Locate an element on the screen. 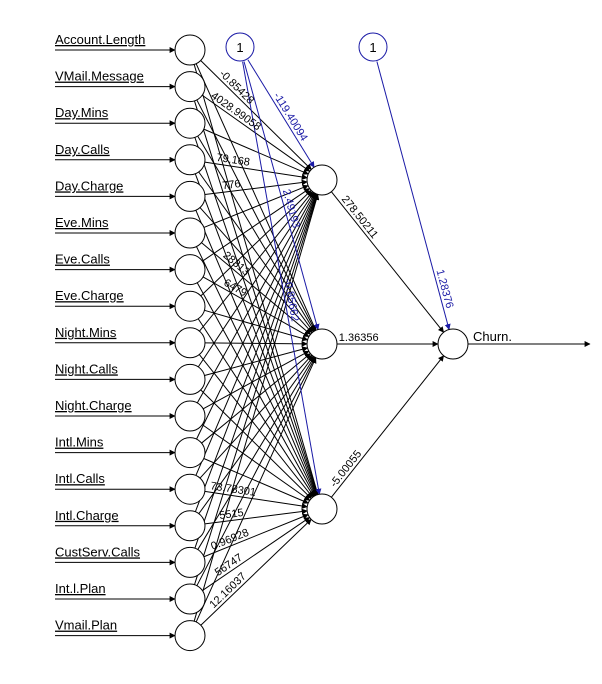 The height and width of the screenshot is (684, 602). output-node is located at coordinates (453, 344).